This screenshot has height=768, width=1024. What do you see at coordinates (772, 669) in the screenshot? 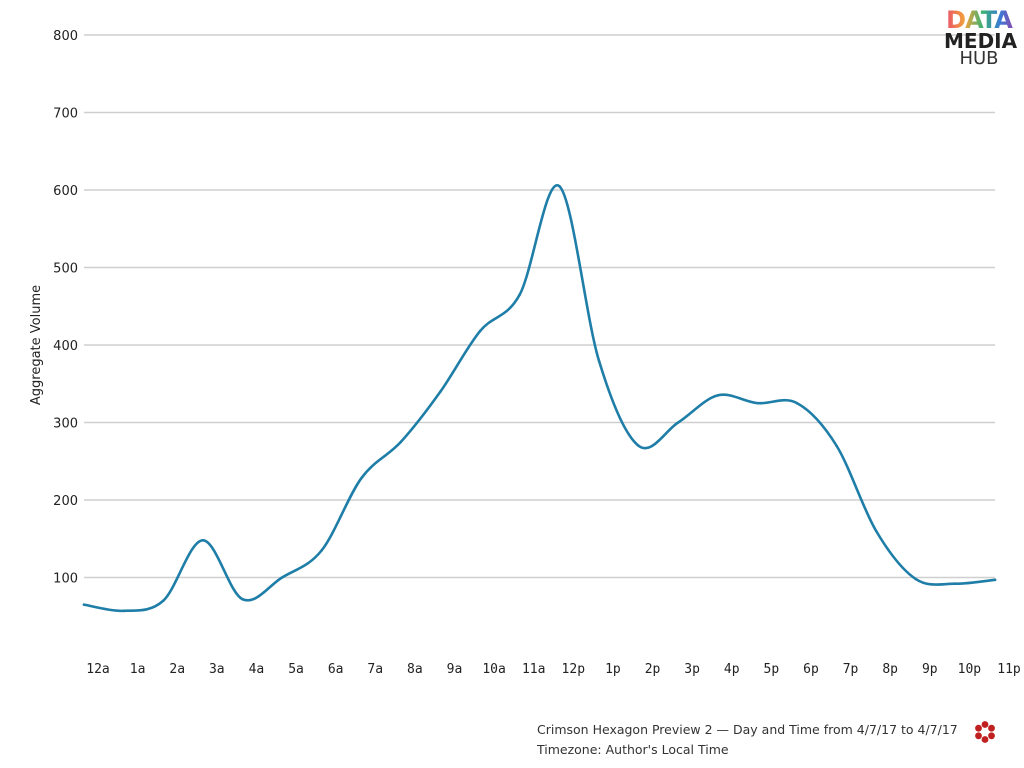
I see `x-tick-label-5p: 5p` at bounding box center [772, 669].